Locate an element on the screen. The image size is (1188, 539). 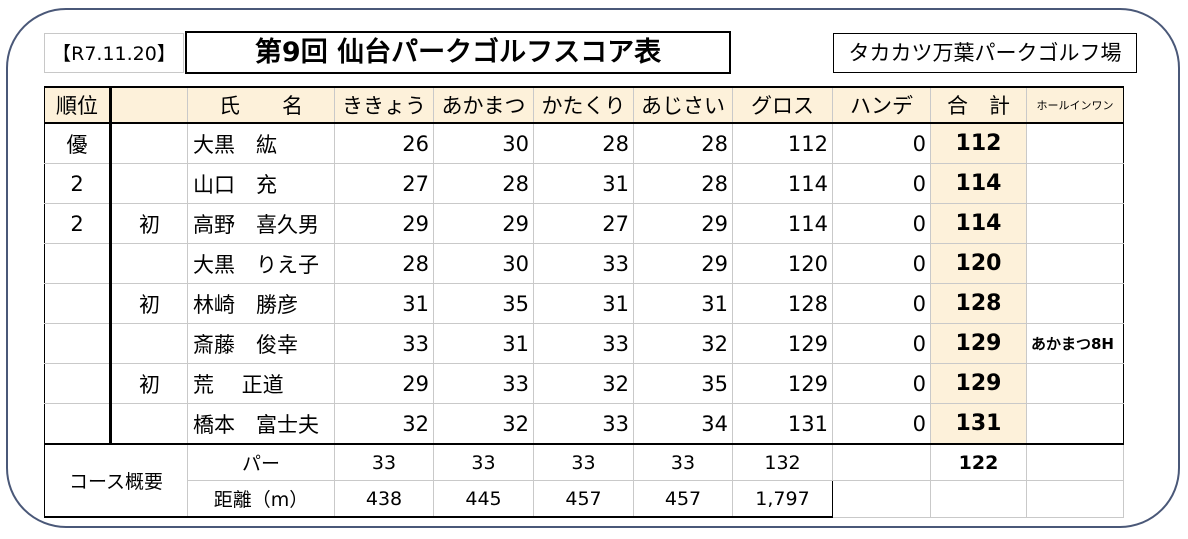
col-handicap-header: ハンデ is located at coordinates (881, 105).